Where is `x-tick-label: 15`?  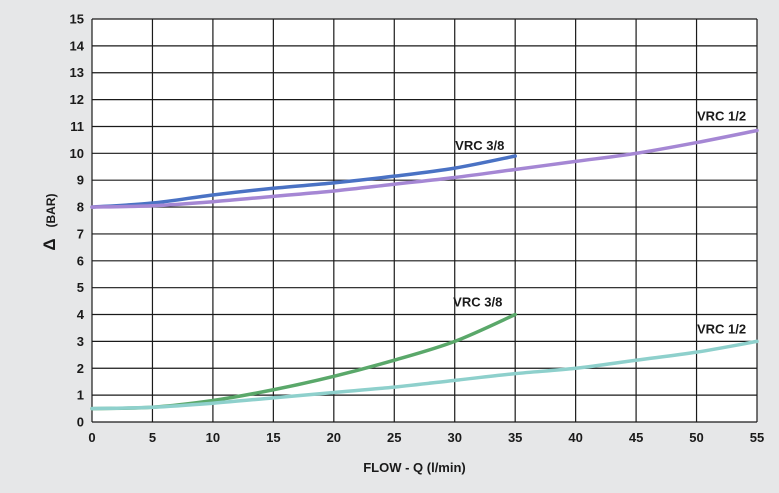
x-tick-label: 15 is located at coordinates (273, 437).